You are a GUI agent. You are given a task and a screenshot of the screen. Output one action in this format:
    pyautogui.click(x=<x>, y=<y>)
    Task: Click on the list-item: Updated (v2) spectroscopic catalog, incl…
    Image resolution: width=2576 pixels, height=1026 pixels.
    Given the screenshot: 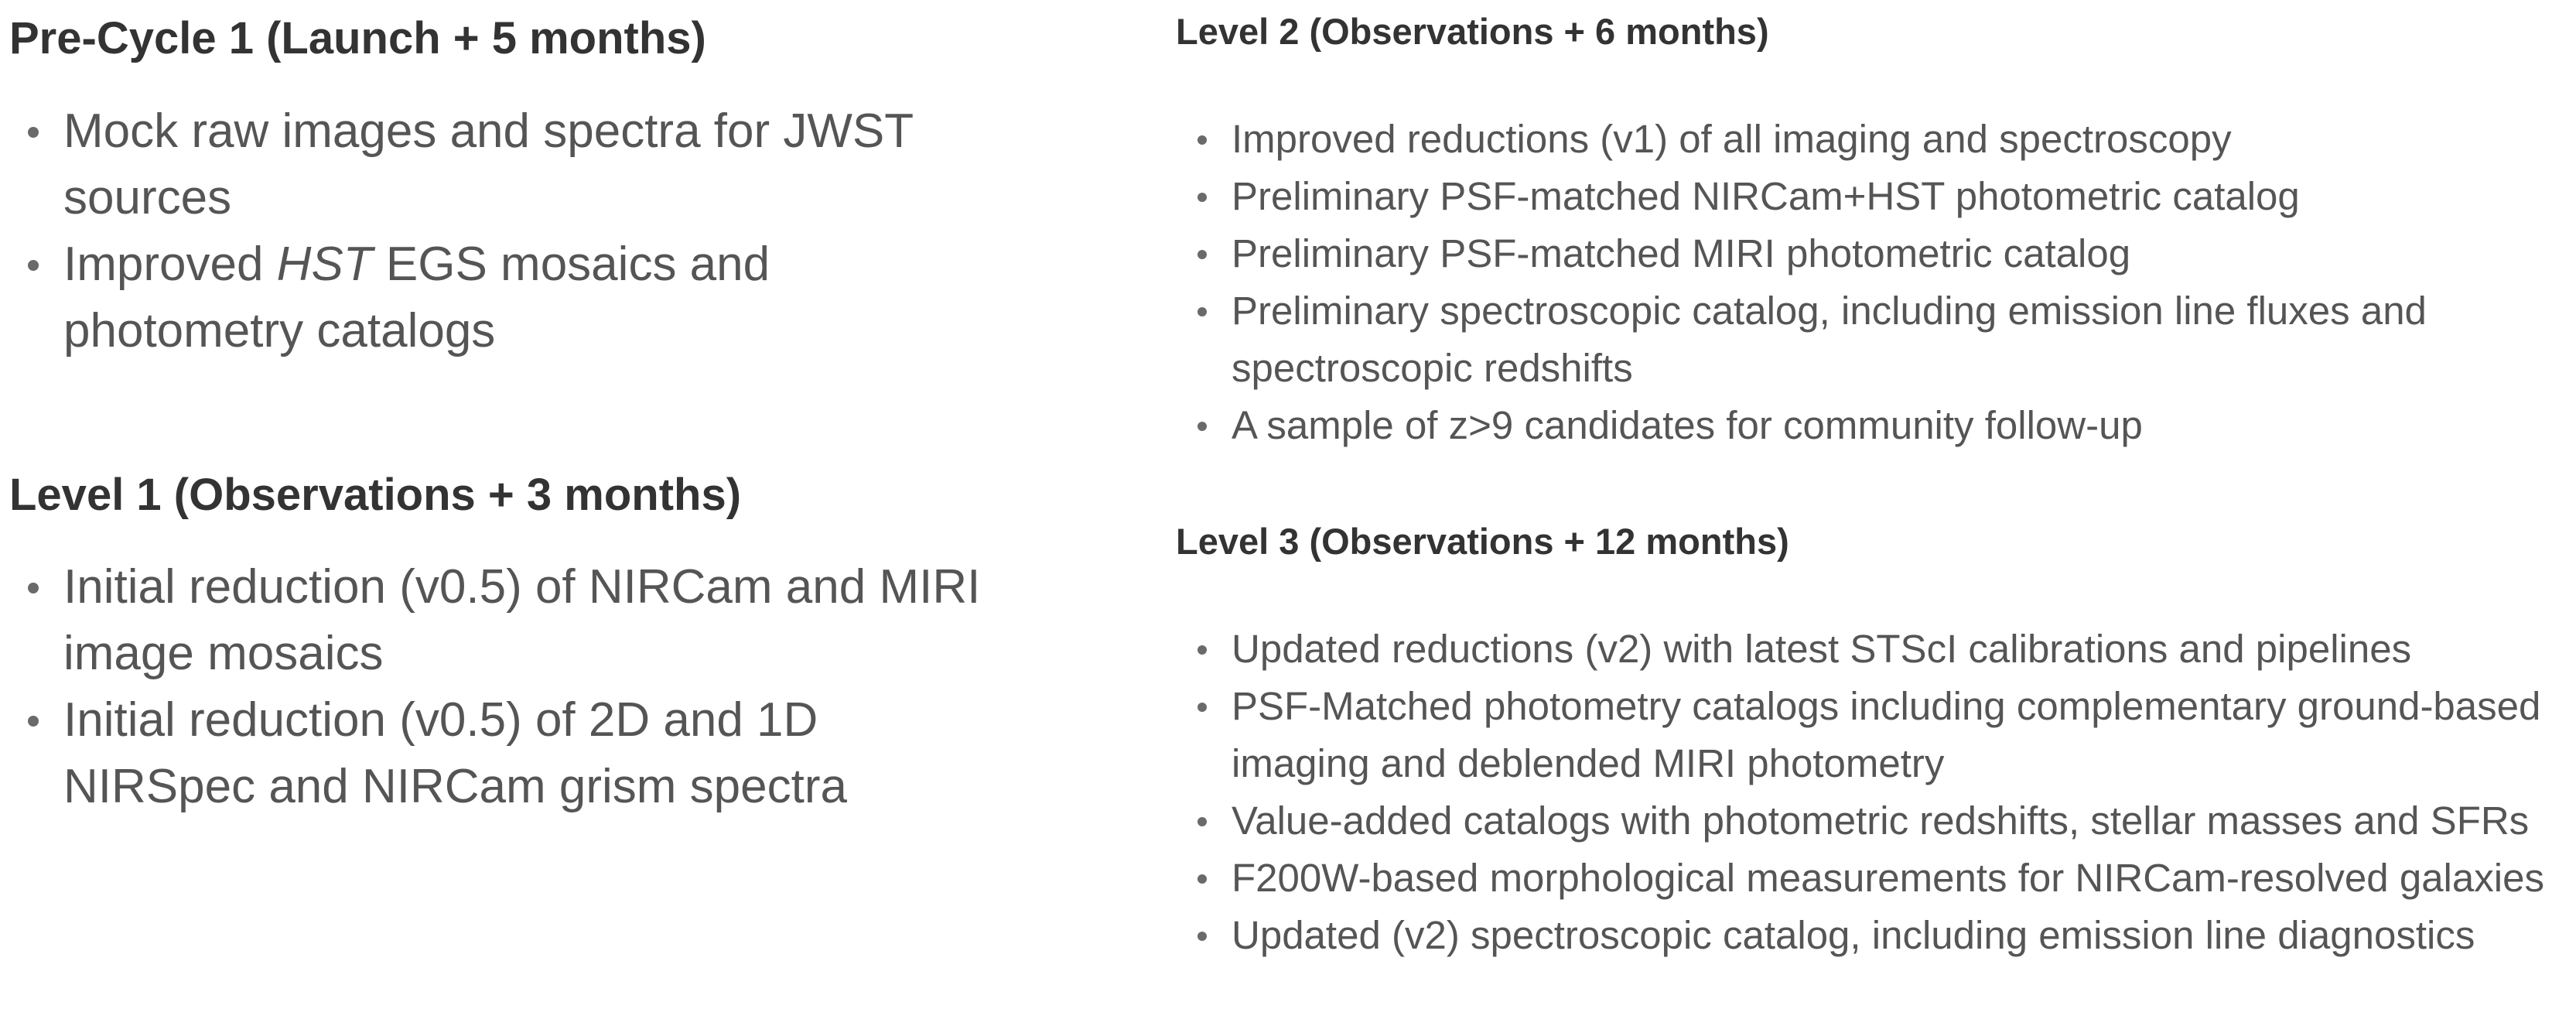 What is the action you would take?
    pyautogui.click(x=1876, y=936)
    